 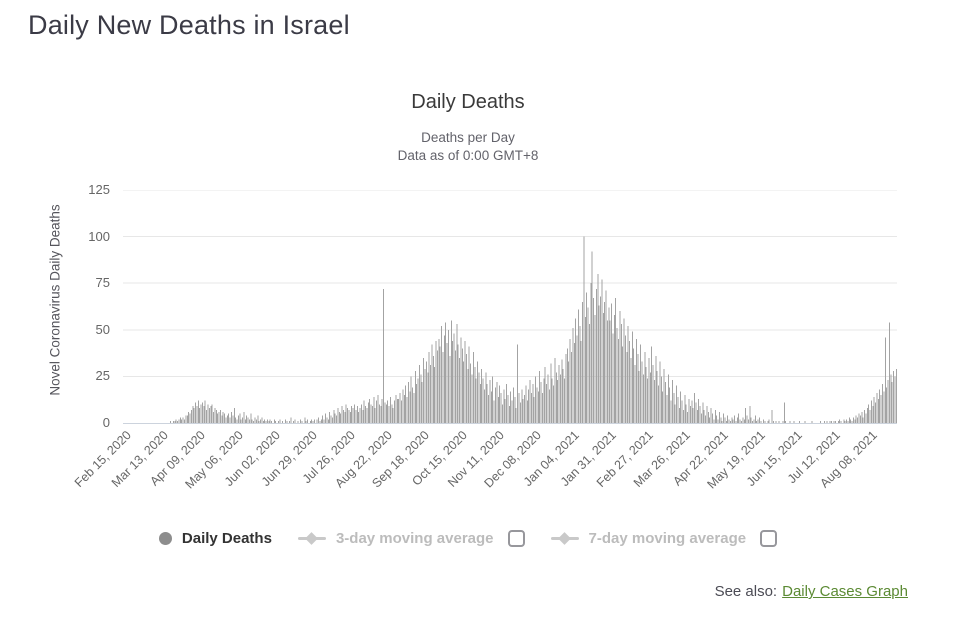 I want to click on legend-item-daily-deaths: Daily Deaths, so click(x=215, y=538).